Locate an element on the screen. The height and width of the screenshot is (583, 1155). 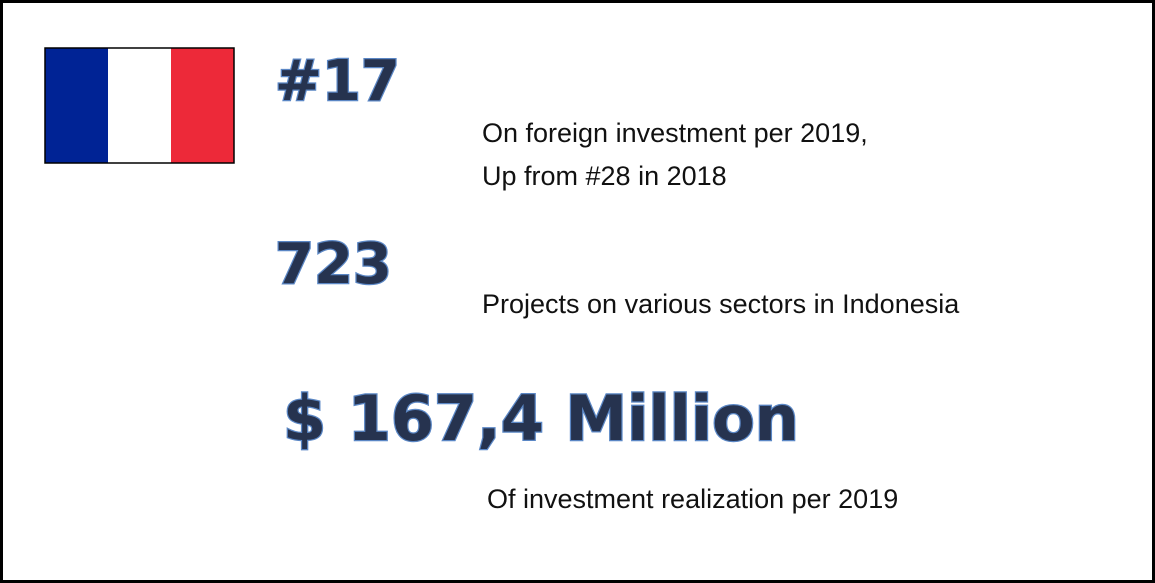
investment-value: $ 167,4 Million is located at coordinates (541, 418).